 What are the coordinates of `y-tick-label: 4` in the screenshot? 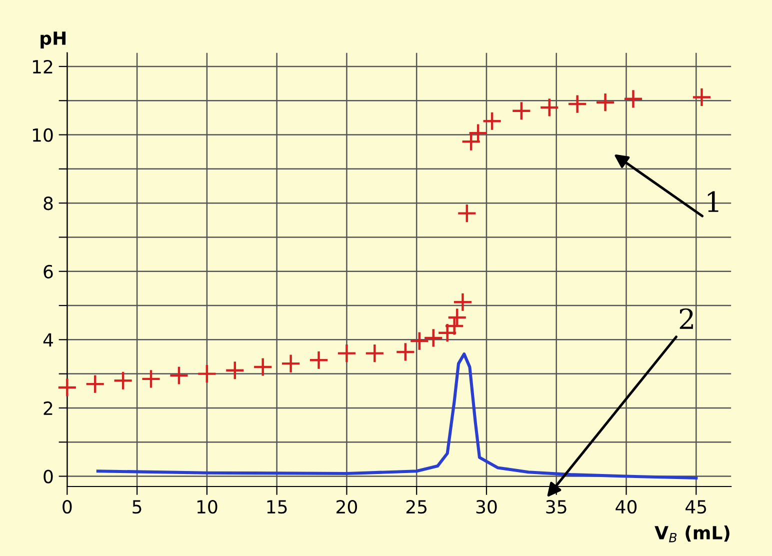 It's located at (48, 340).